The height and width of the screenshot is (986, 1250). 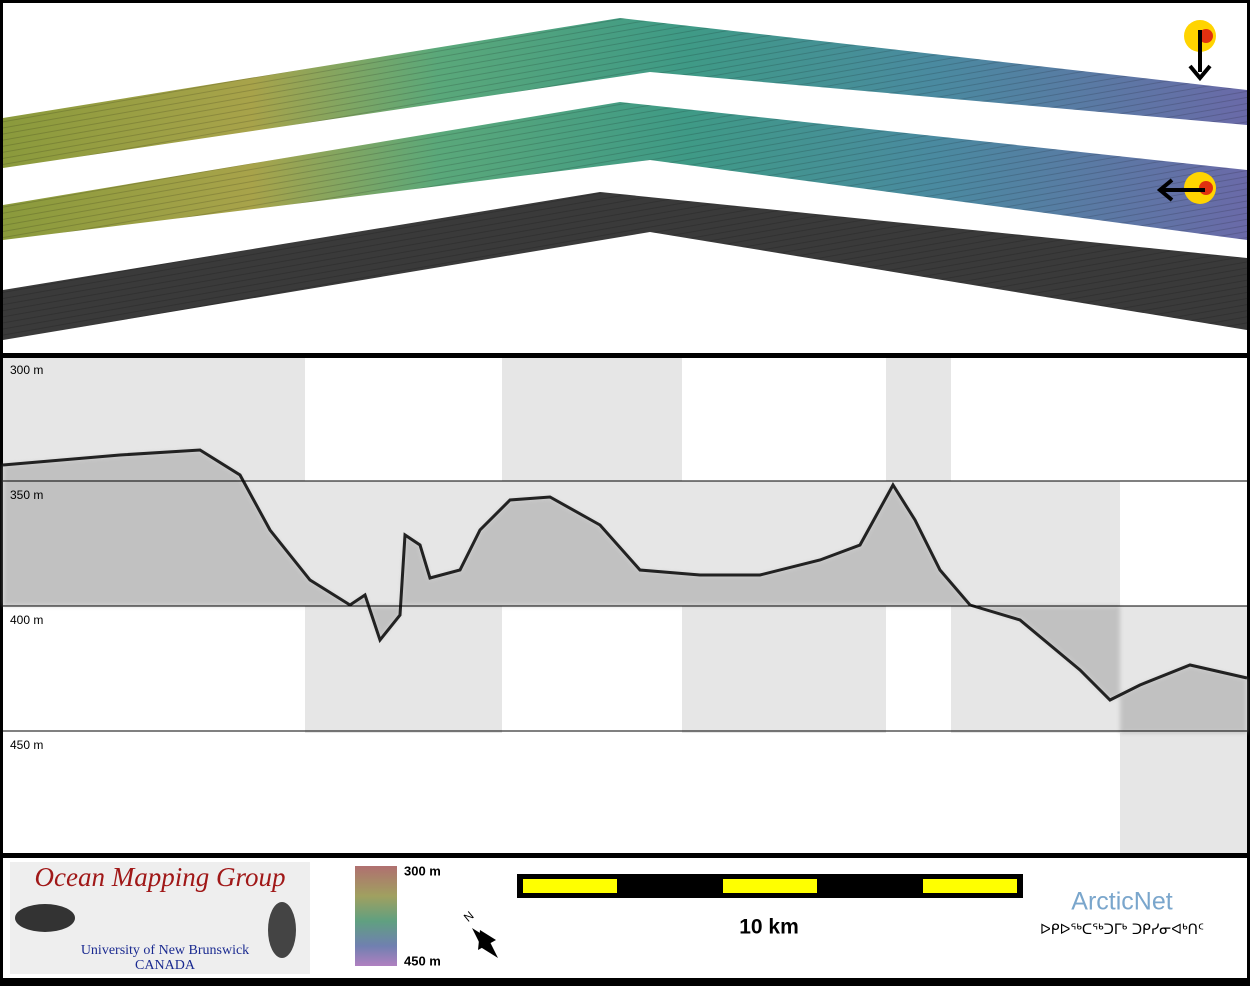 What do you see at coordinates (769, 927) in the screenshot?
I see `scale-label: 10 km` at bounding box center [769, 927].